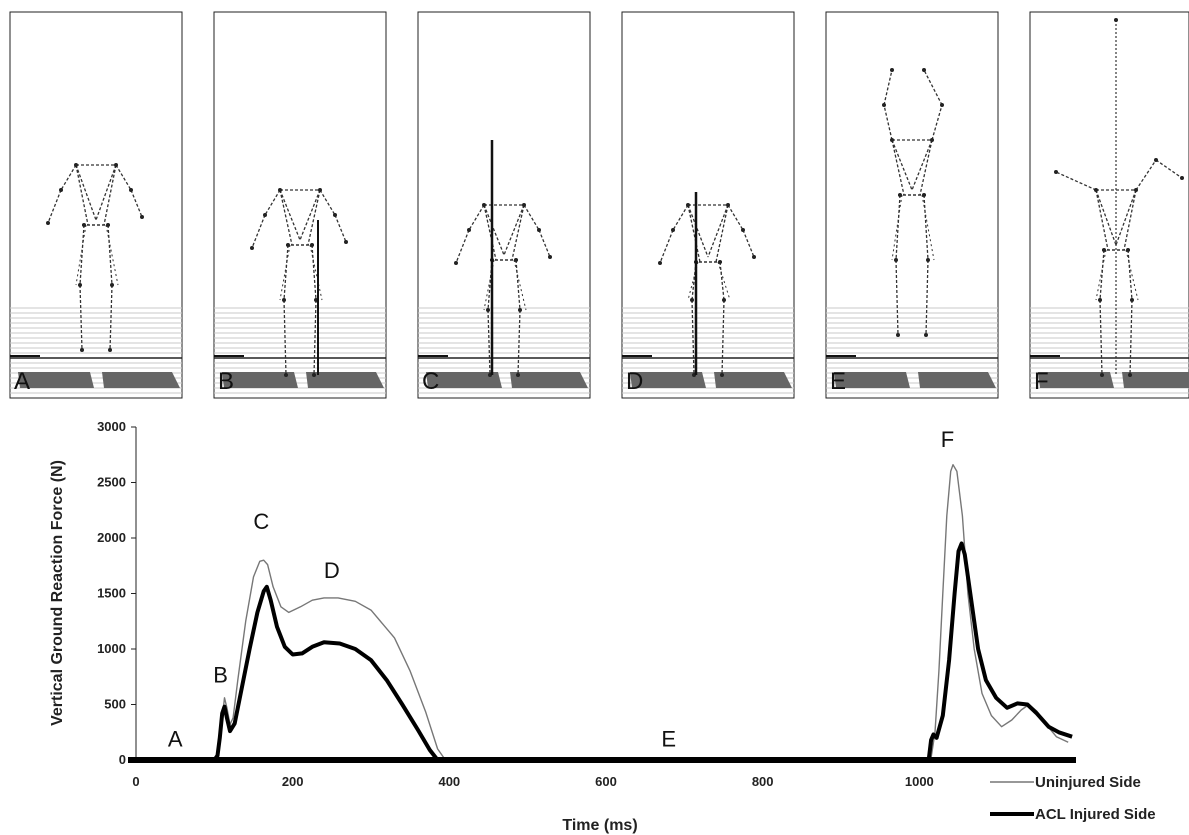 The height and width of the screenshot is (835, 1189). Describe the element at coordinates (111, 593) in the screenshot. I see `y-tick-label: 1500` at that location.